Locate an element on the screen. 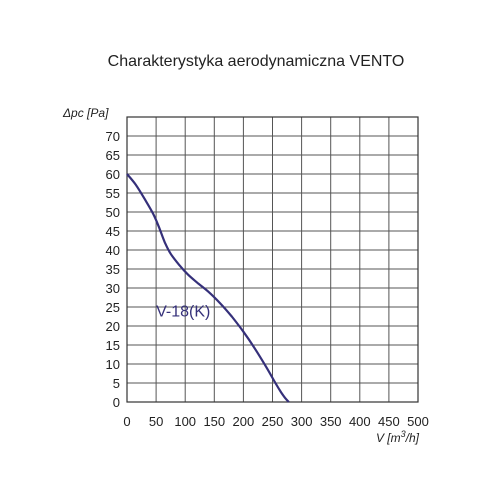 This screenshot has width=500, height=500. y-tick-label: 30 is located at coordinates (113, 288).